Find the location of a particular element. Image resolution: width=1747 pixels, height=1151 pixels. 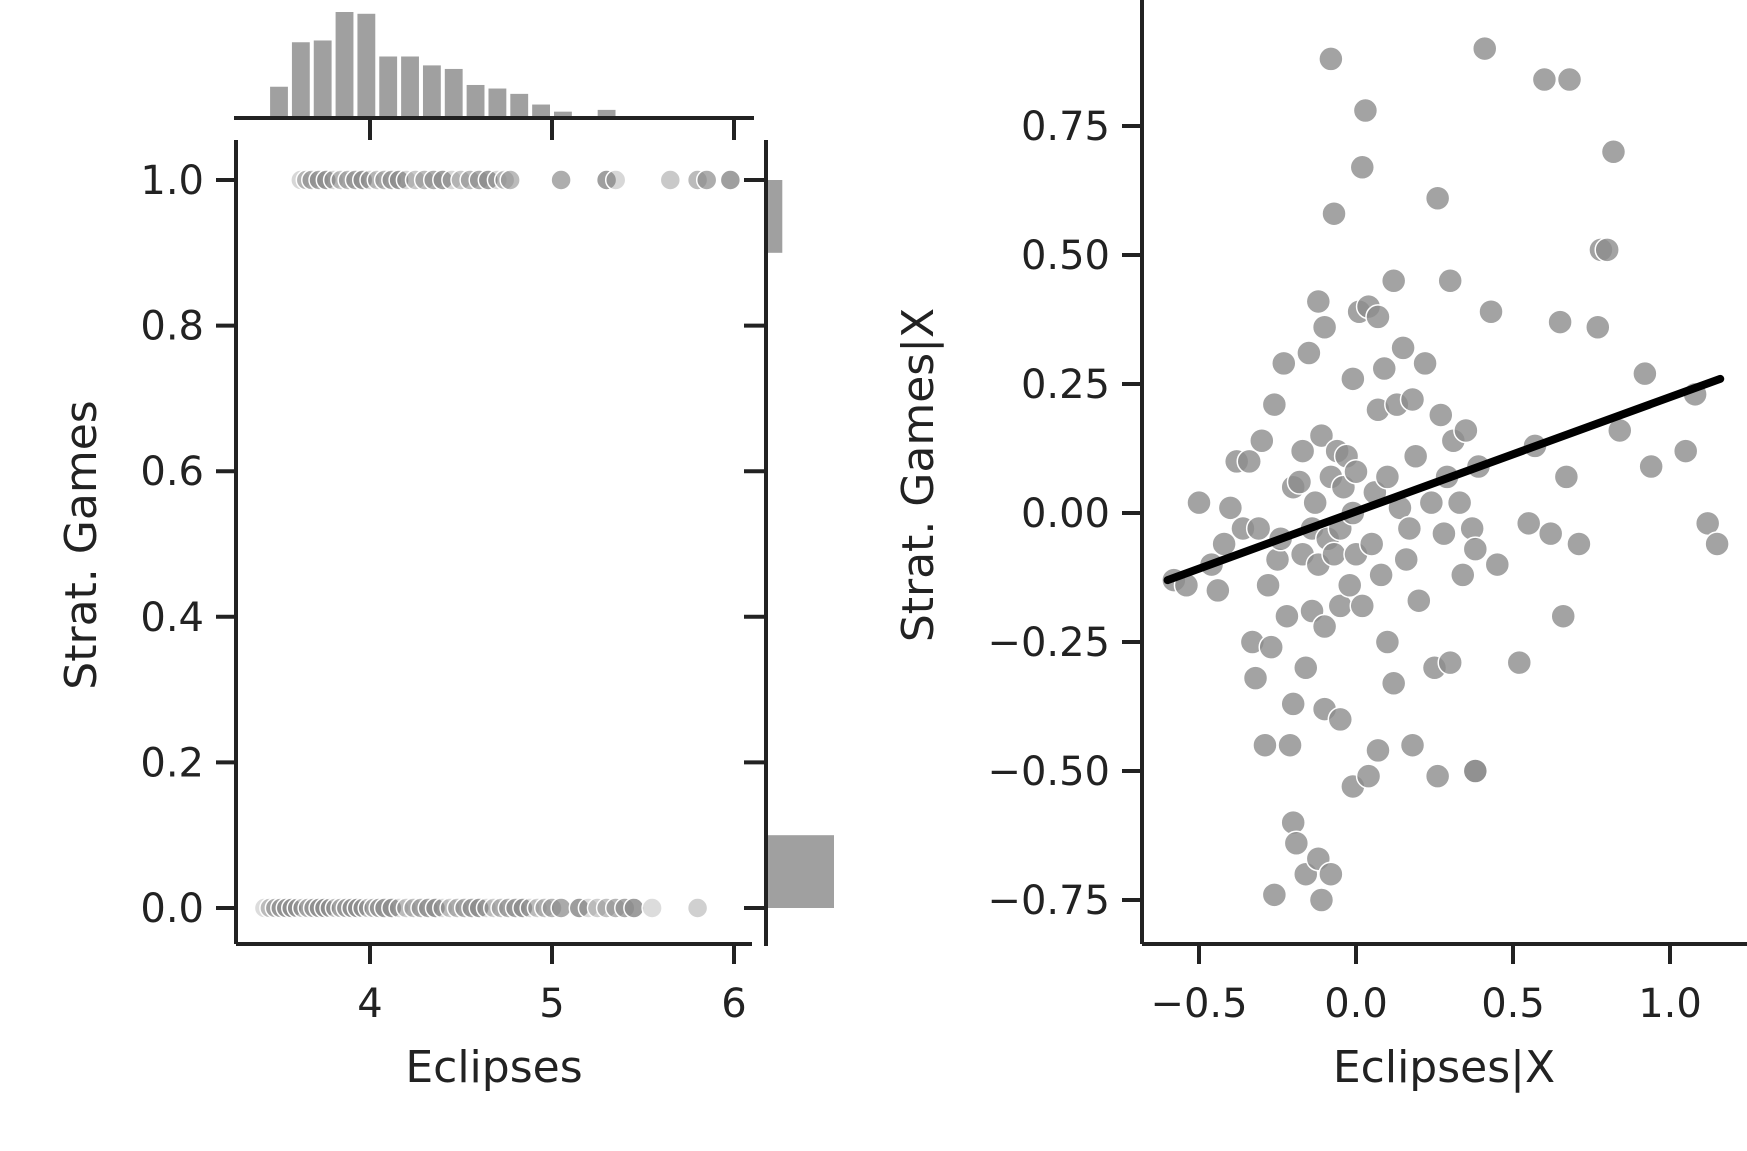

left-x-tick-label: 5 is located at coordinates (551, 1004).